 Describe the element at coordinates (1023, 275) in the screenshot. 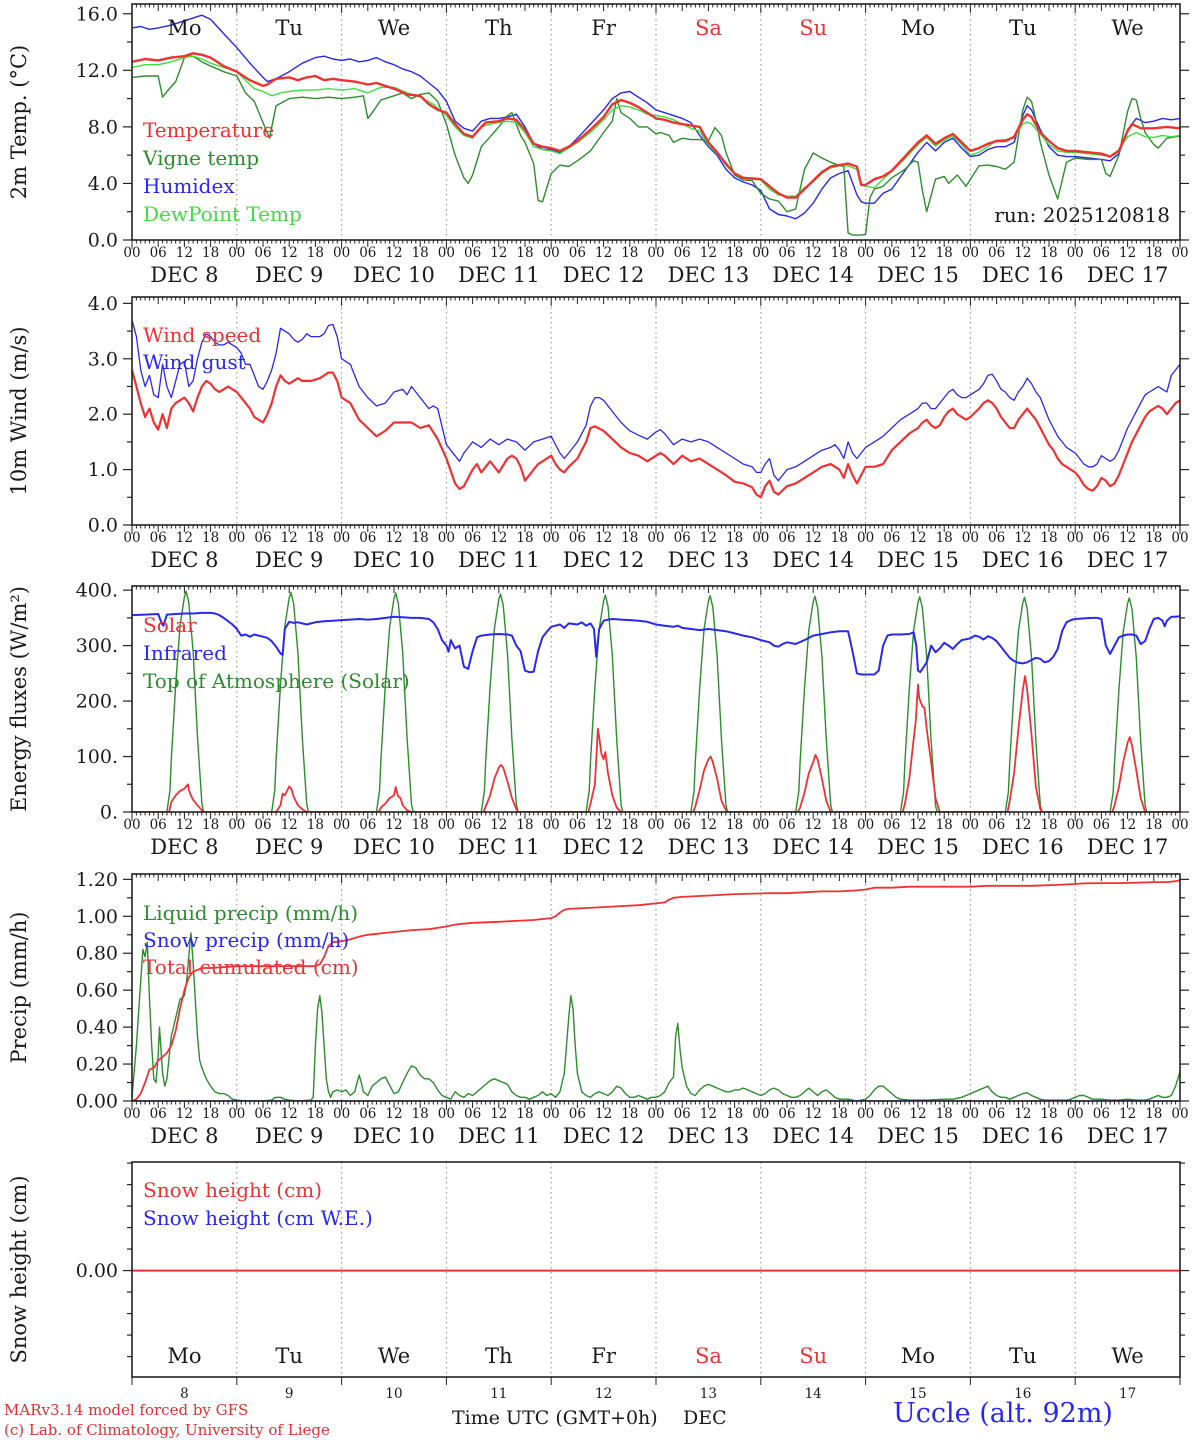

I see `date-label: DEC 16` at that location.